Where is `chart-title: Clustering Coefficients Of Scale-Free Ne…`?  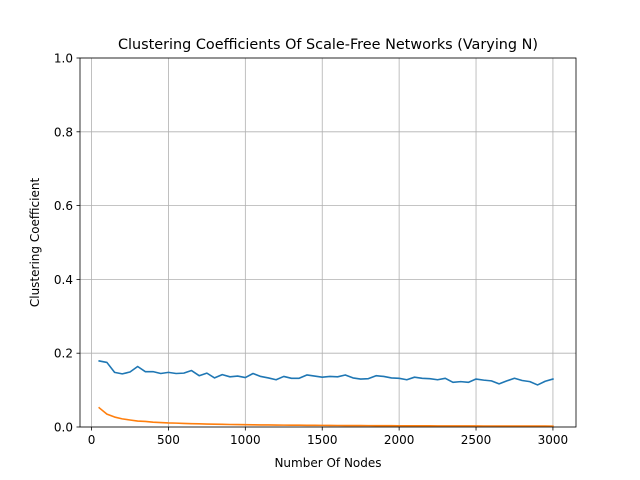 chart-title: Clustering Coefficients Of Scale-Free Ne… is located at coordinates (328, 45).